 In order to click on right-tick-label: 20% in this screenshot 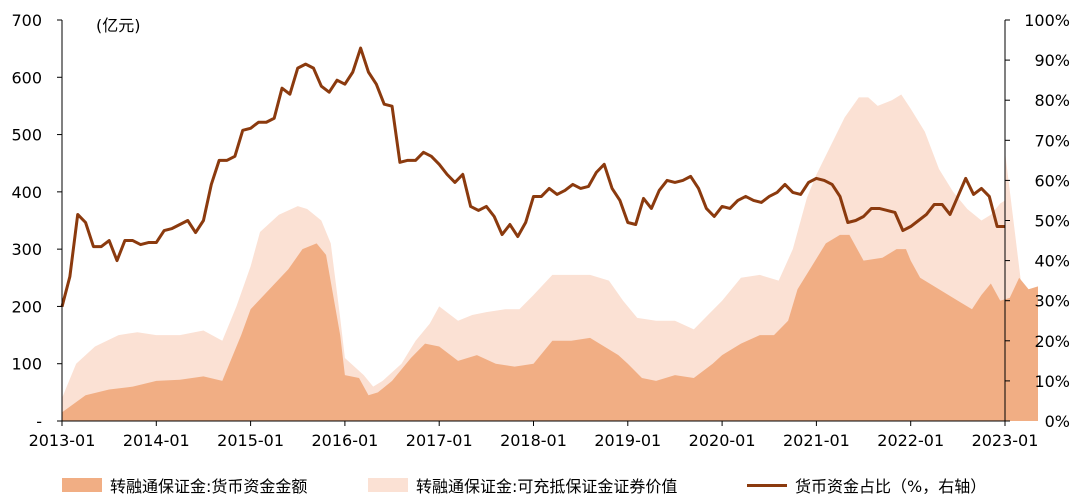, I will do `click(1052, 341)`.